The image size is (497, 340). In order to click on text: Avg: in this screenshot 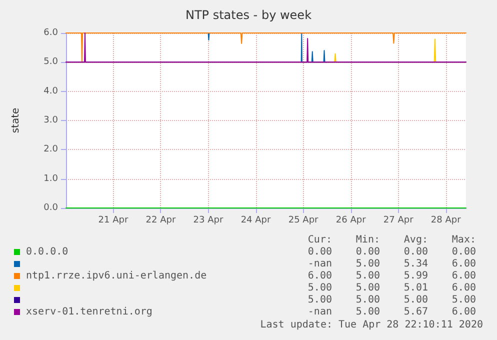, I will do `click(416, 240)`.